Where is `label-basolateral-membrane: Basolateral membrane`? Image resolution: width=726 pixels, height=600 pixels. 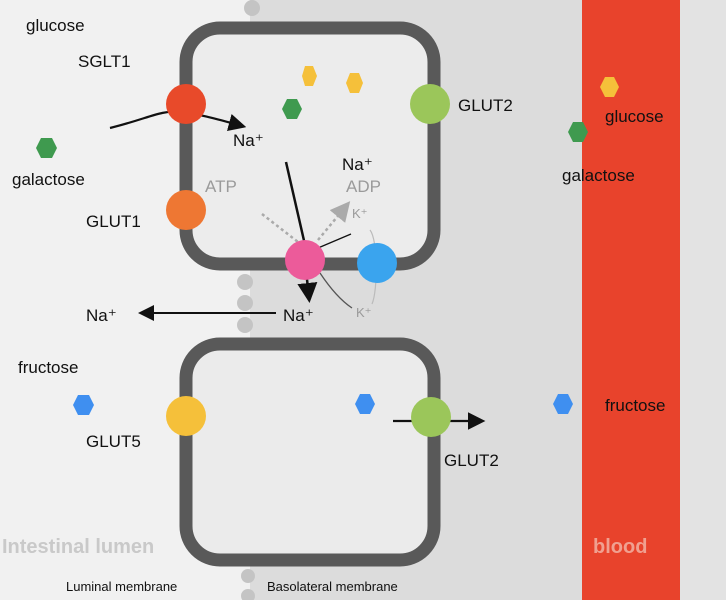
label-basolateral-membrane: Basolateral membrane is located at coordinates (332, 586).